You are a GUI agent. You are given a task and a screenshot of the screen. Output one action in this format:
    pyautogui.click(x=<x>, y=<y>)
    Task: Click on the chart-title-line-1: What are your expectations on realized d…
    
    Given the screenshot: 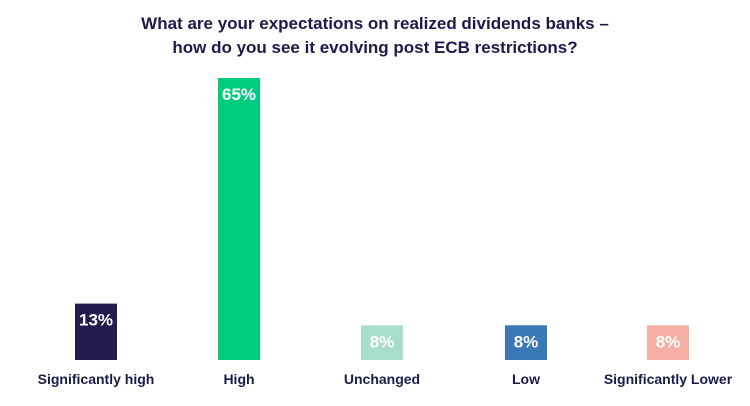 What is the action you would take?
    pyautogui.click(x=375, y=23)
    